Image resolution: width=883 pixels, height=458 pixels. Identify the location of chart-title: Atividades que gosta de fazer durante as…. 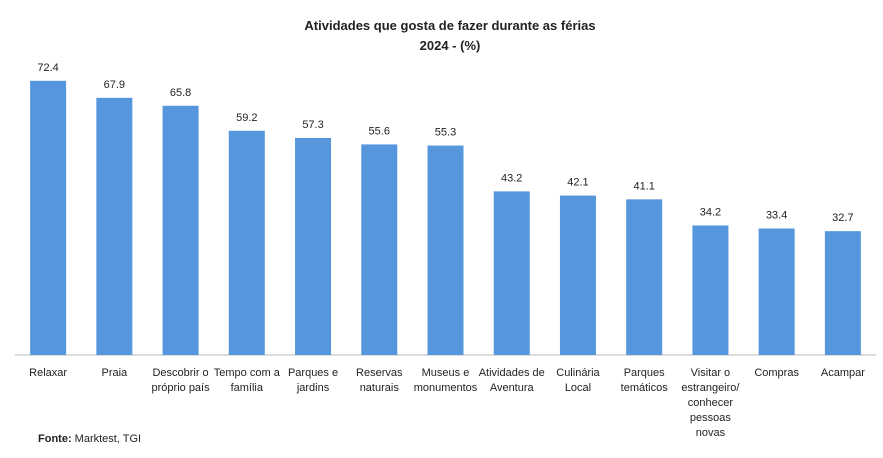
(449, 25).